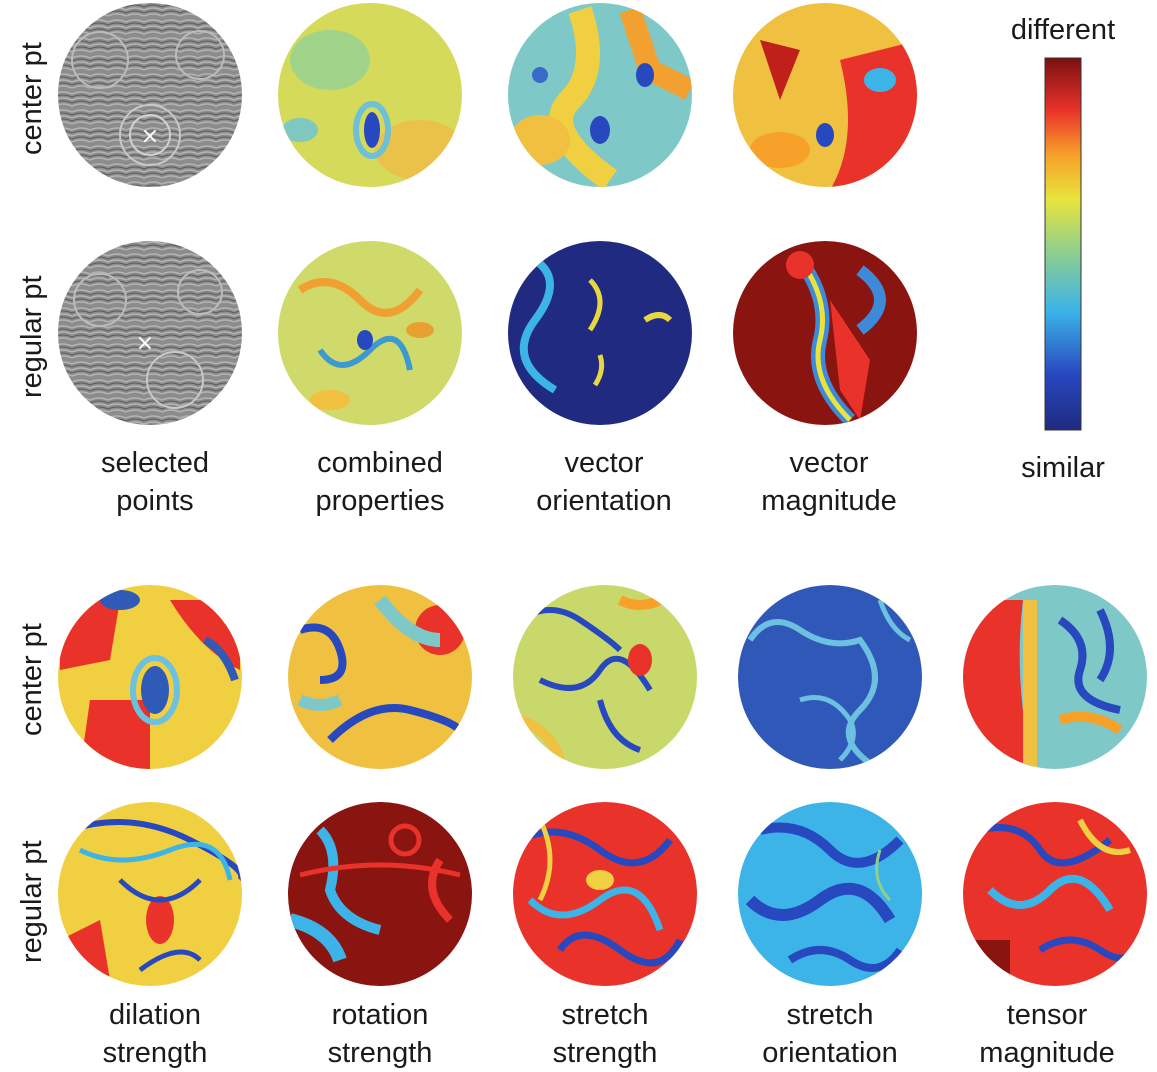 The width and height of the screenshot is (1157, 1072). I want to click on combined-properties-center-disc, so click(370, 95).